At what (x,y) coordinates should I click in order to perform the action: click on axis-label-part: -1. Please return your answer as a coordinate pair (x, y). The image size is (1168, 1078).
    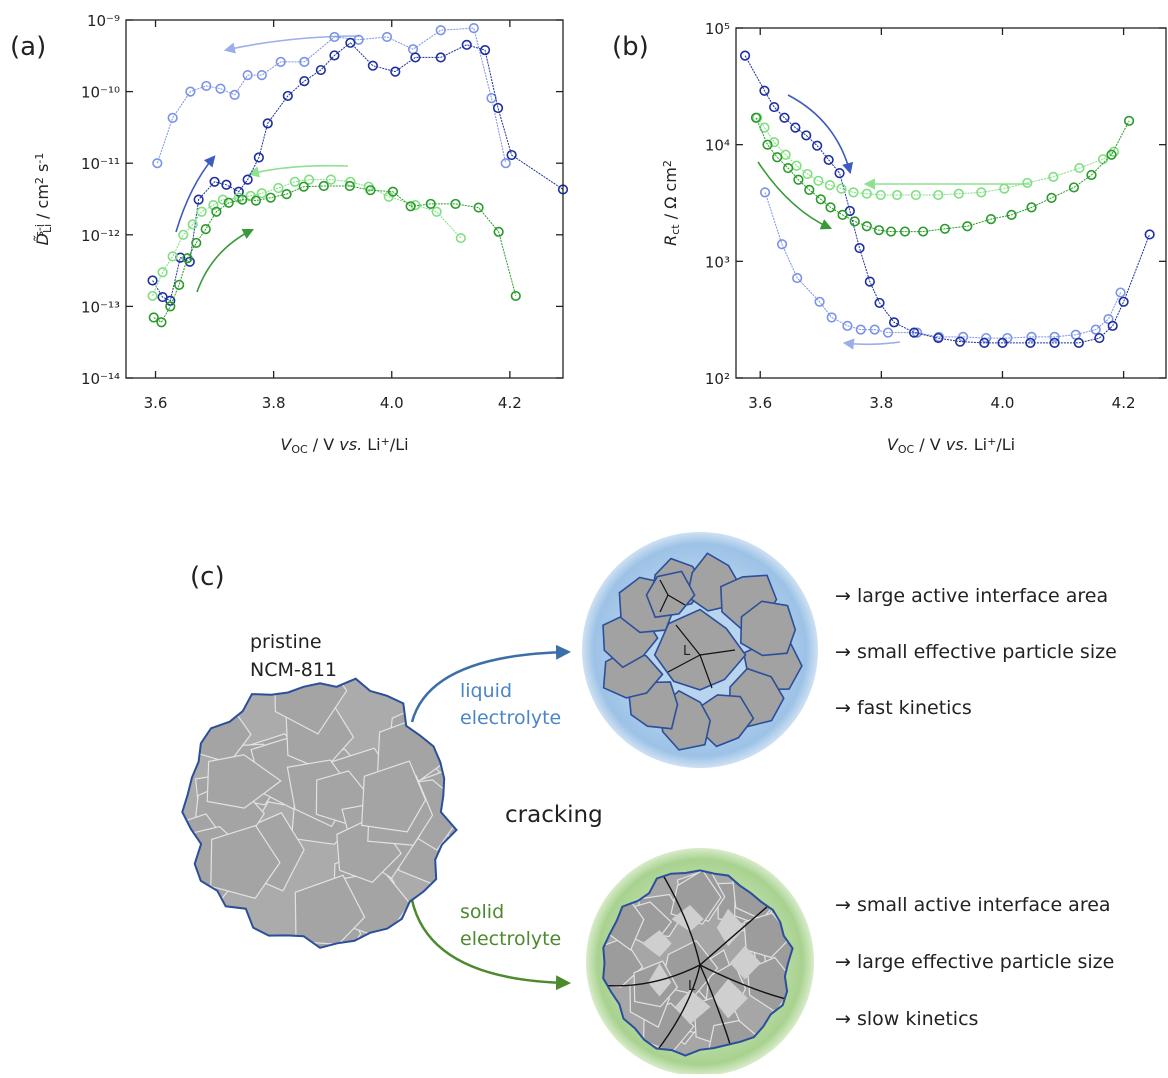
    Looking at the image, I should click on (39, 158).